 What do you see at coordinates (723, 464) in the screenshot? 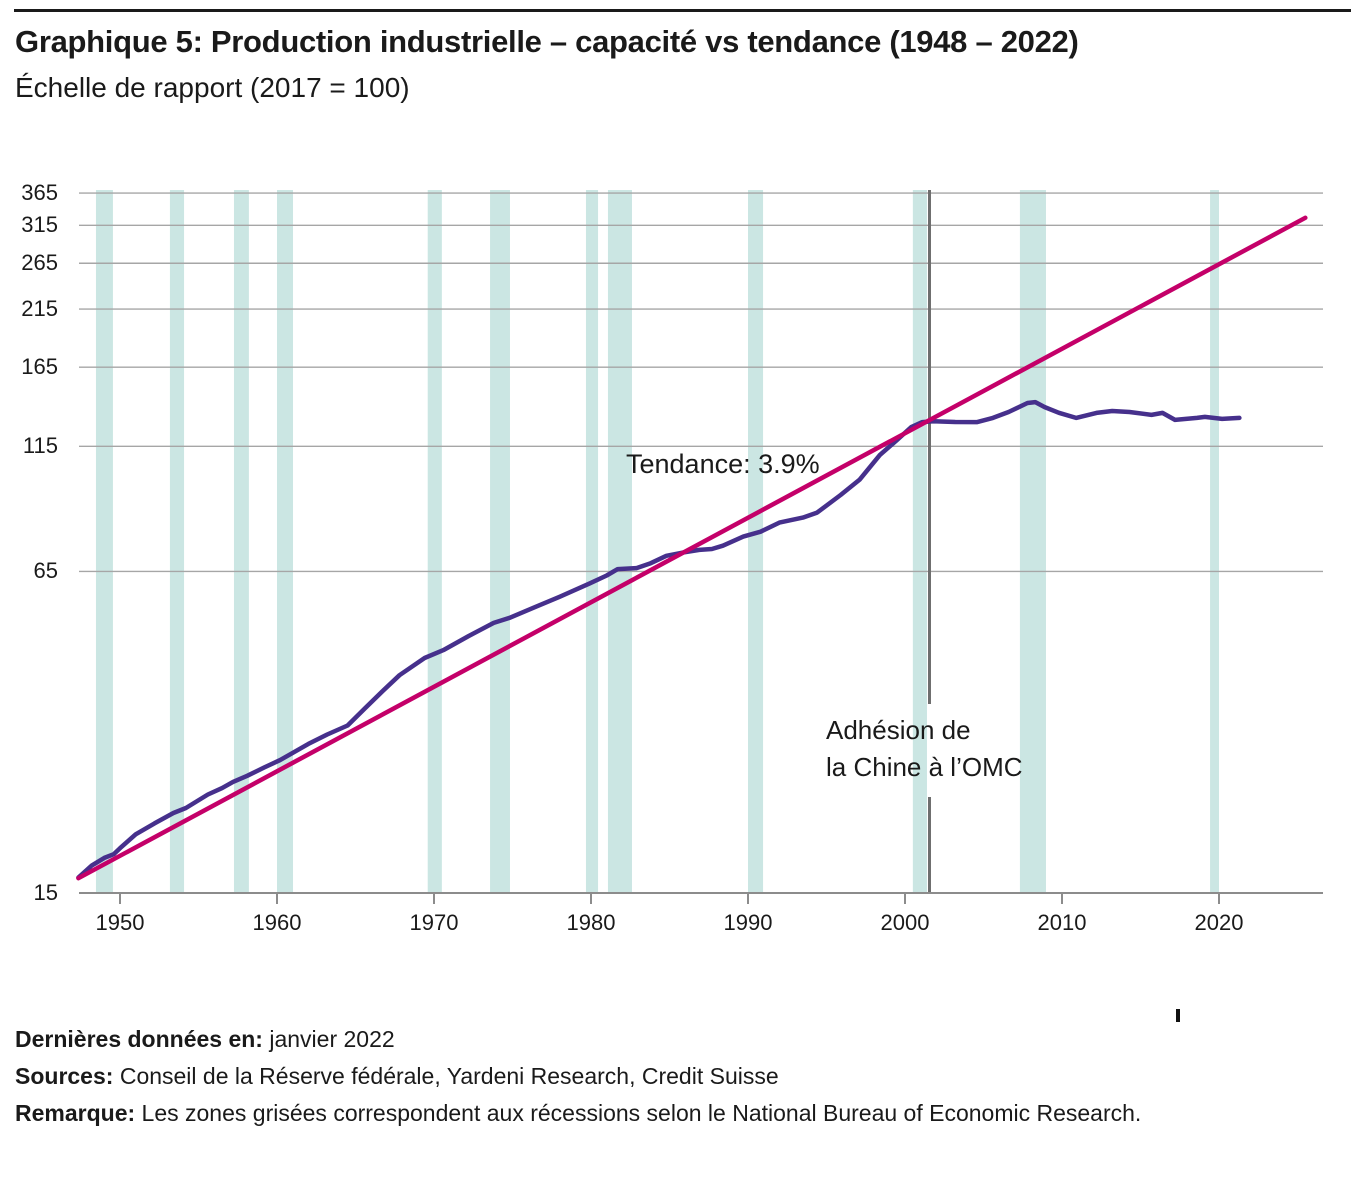
I see `trend-annotation: Tendance: 3.9%` at bounding box center [723, 464].